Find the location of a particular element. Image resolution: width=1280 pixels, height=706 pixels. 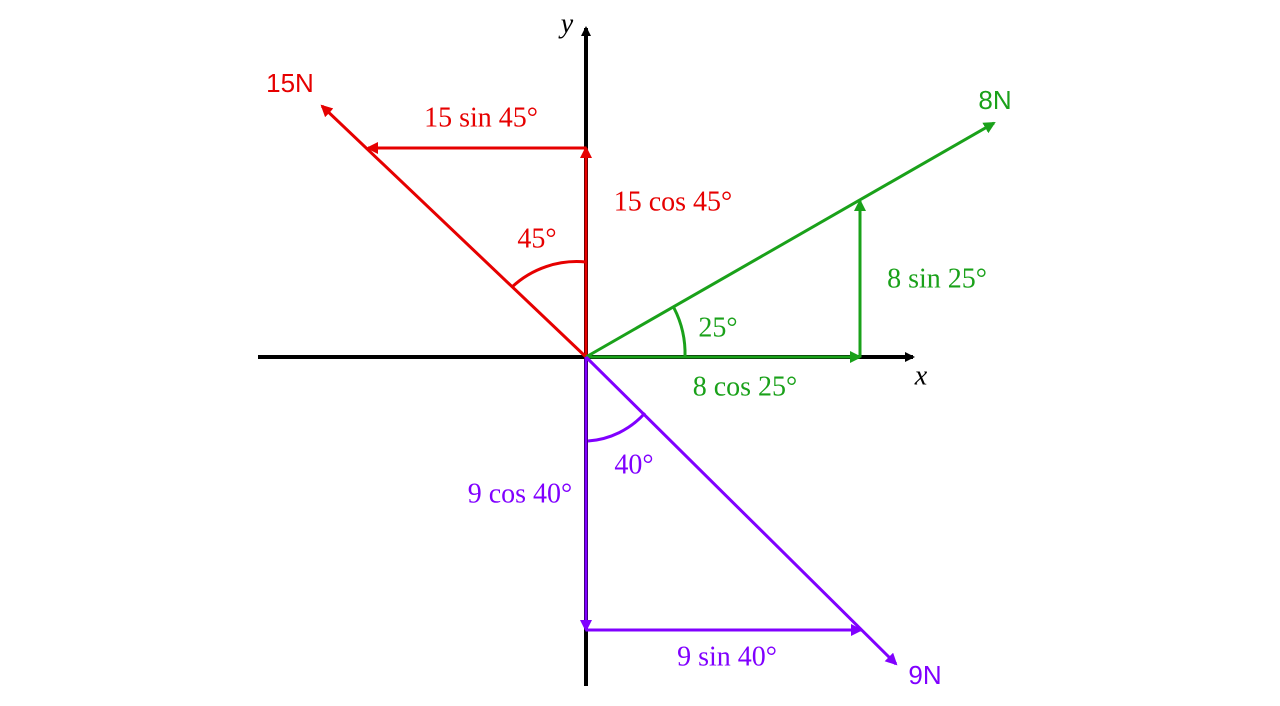

force-9n is located at coordinates (739, 510).